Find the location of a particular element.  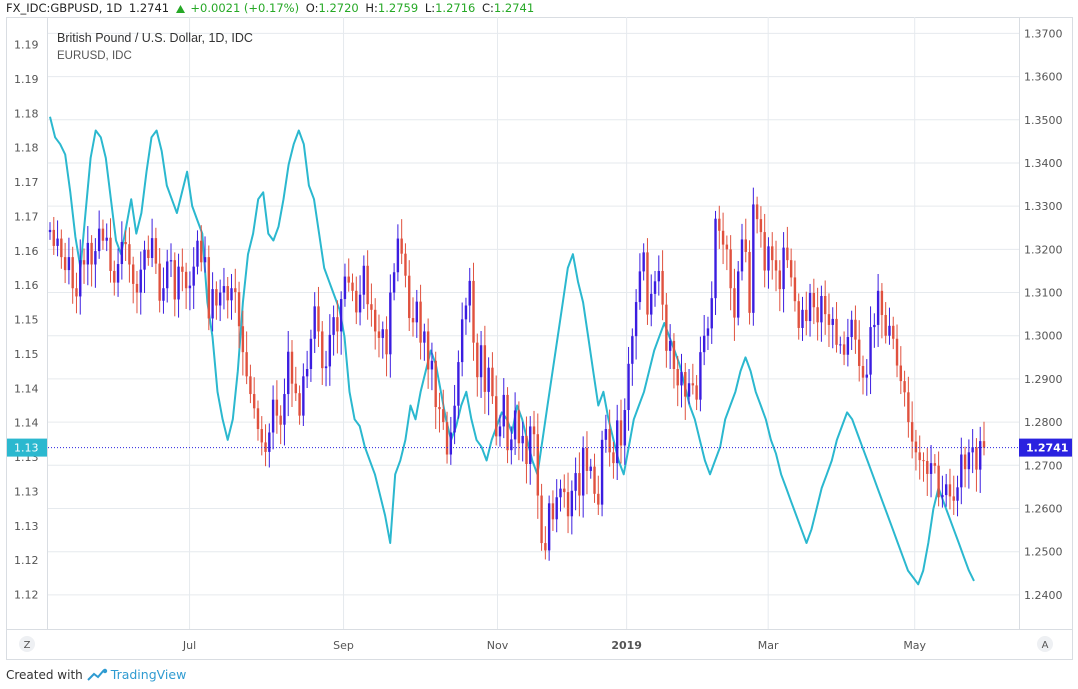

created-with-label: Created with is located at coordinates (44, 674).